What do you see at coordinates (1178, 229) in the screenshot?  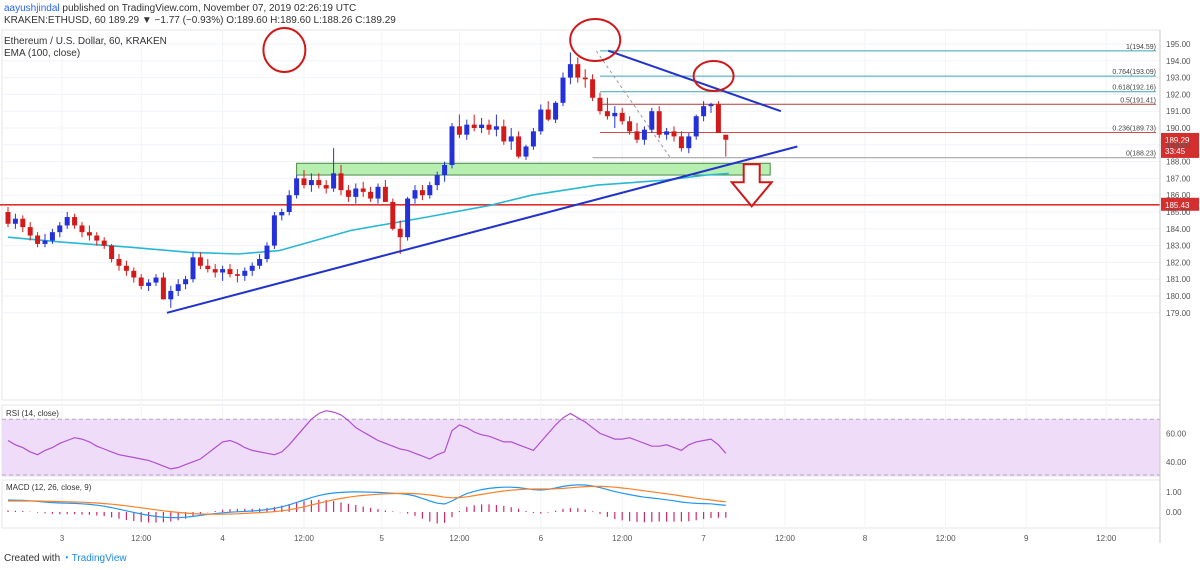 I see `price-tick-label: 184.00` at bounding box center [1178, 229].